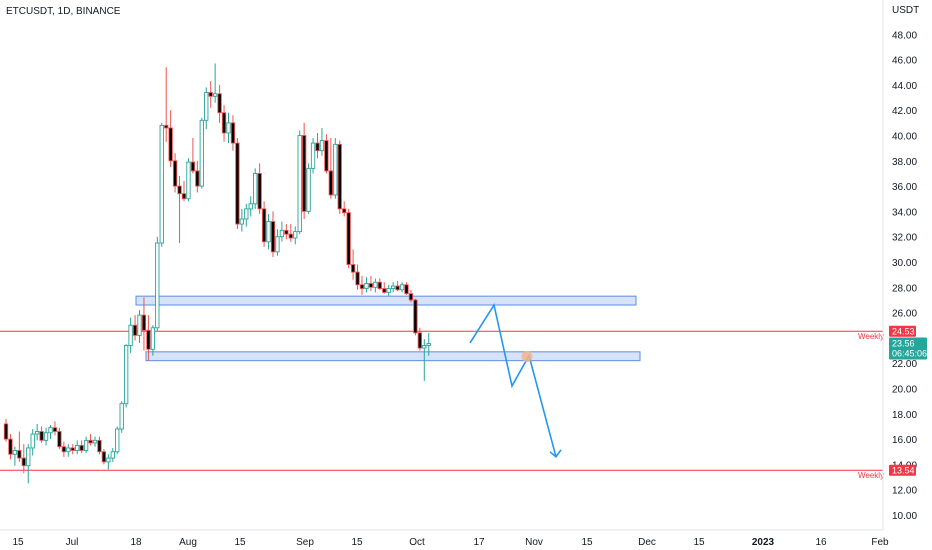  I want to click on current-price-tag, so click(908, 348).